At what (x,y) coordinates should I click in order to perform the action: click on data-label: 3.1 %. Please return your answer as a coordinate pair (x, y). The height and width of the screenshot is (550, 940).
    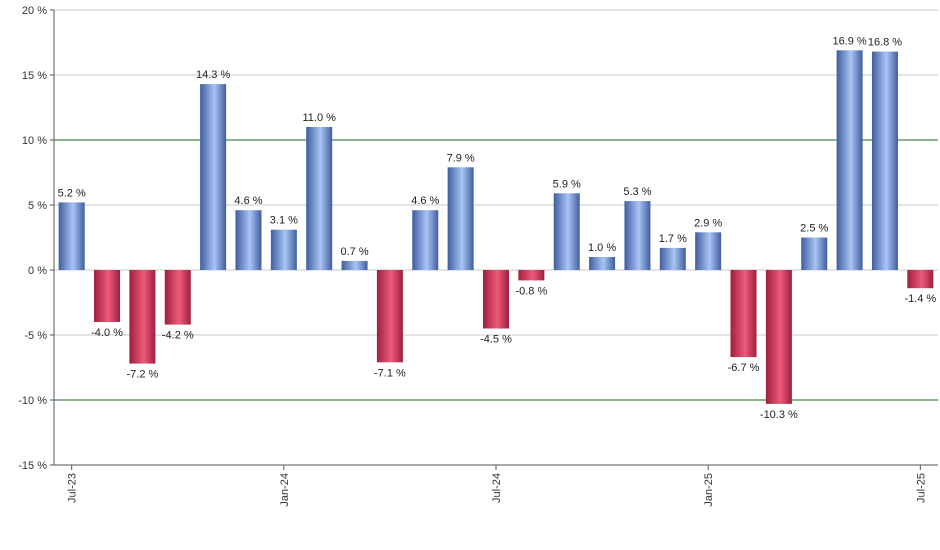
    Looking at the image, I should click on (284, 221).